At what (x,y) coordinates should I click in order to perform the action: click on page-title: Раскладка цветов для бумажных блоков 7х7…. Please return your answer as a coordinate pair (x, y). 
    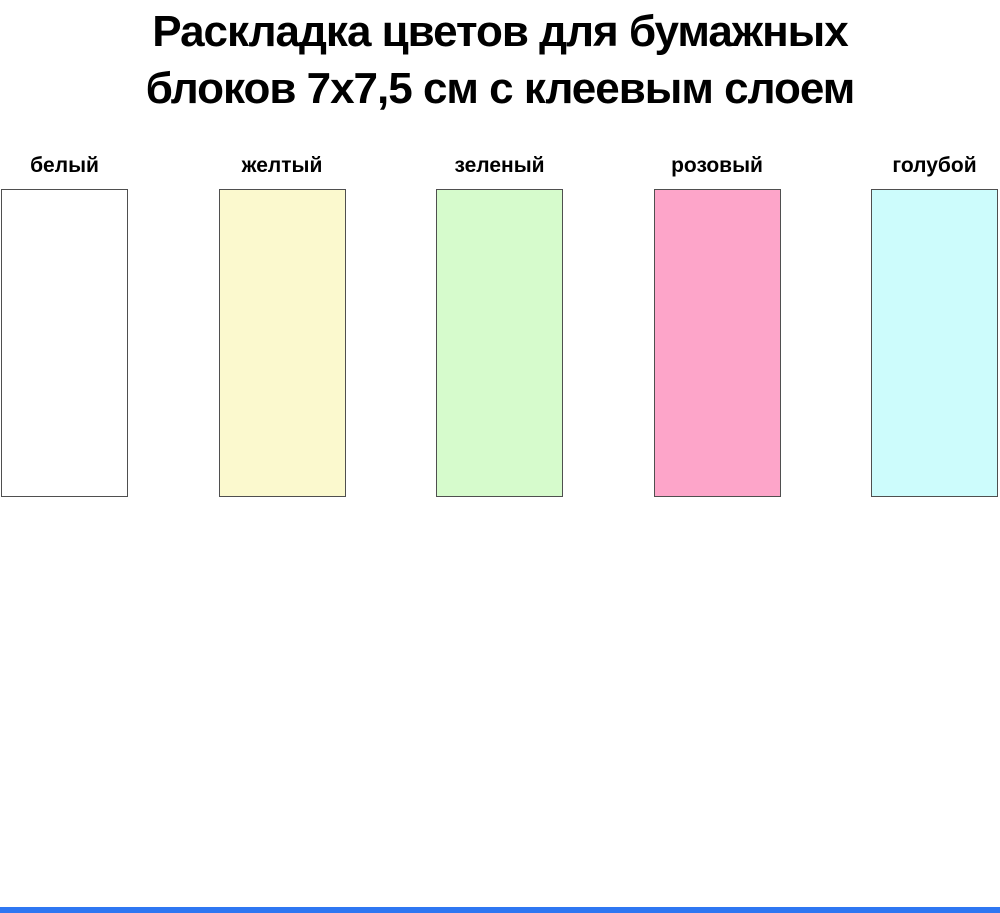
    Looking at the image, I should click on (500, 60).